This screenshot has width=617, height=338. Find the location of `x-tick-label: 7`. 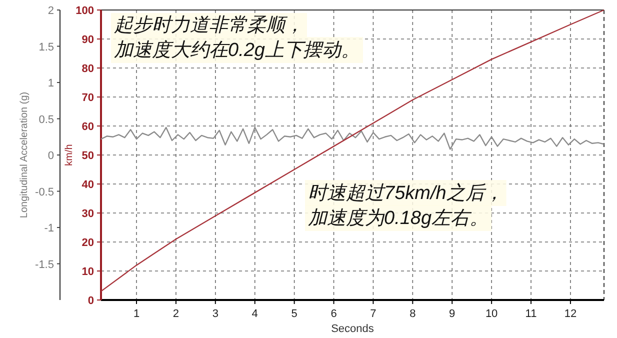

x-tick-label: 7 is located at coordinates (373, 314).